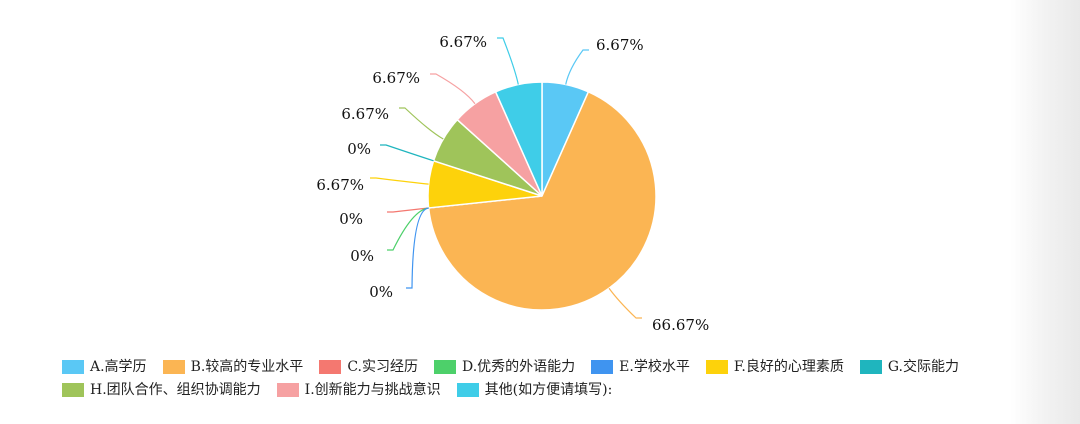  What do you see at coordinates (654, 367) in the screenshot?
I see `legend-label-e: E.学校水平` at bounding box center [654, 367].